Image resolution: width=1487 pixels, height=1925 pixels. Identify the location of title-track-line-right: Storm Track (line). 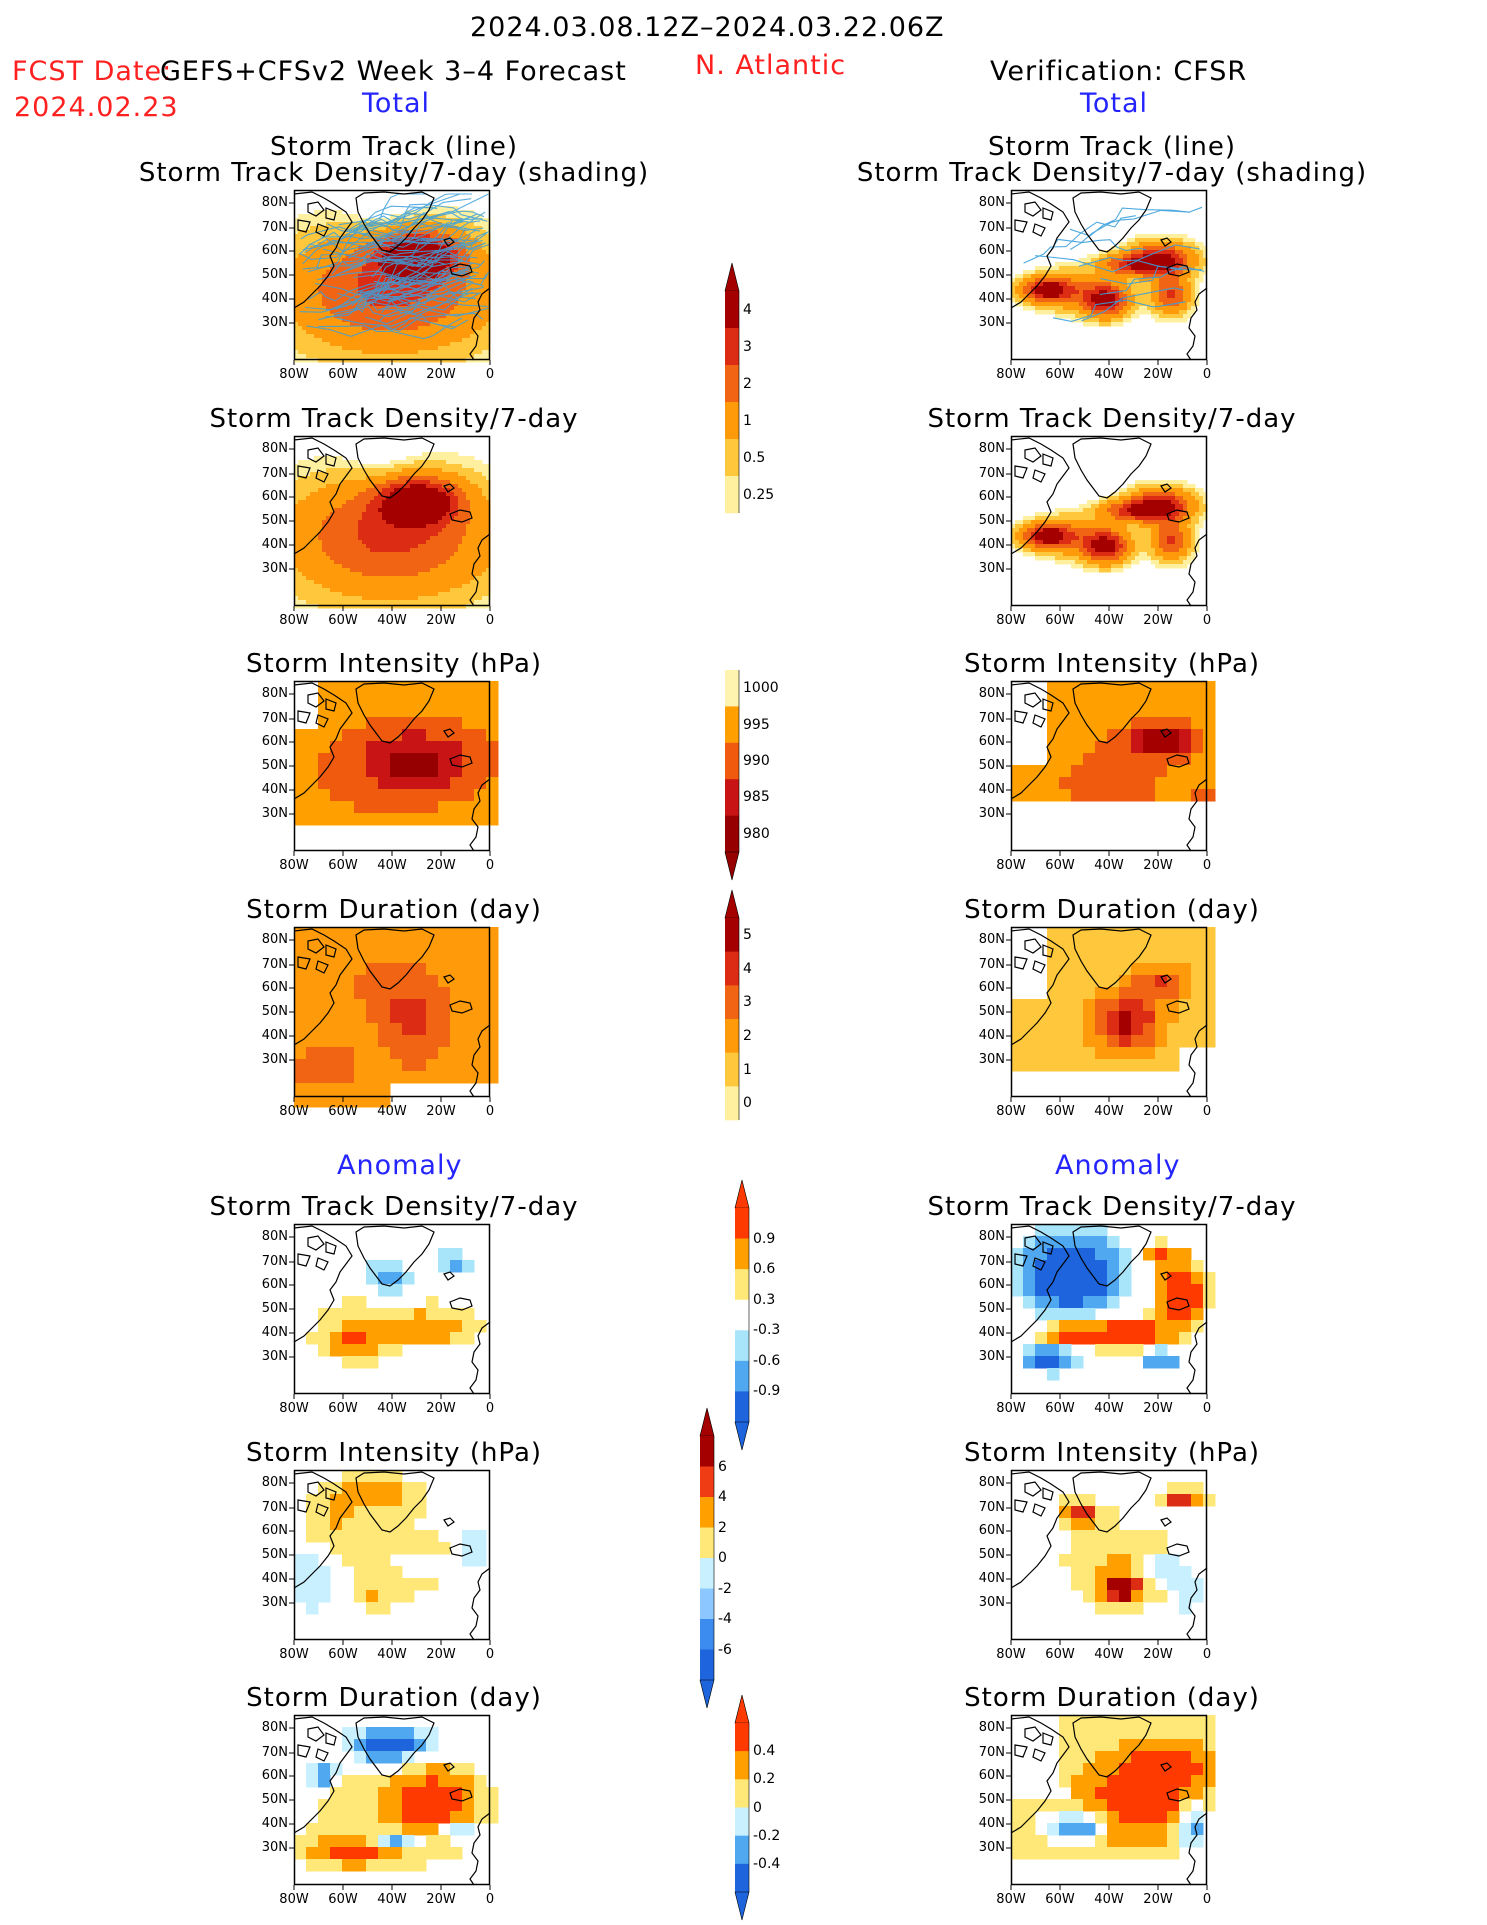
(1112, 147).